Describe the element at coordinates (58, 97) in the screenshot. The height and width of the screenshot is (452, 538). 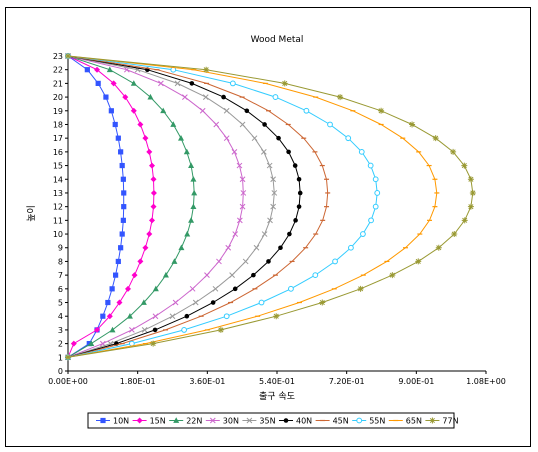
I see `y-tick-label: 20` at that location.